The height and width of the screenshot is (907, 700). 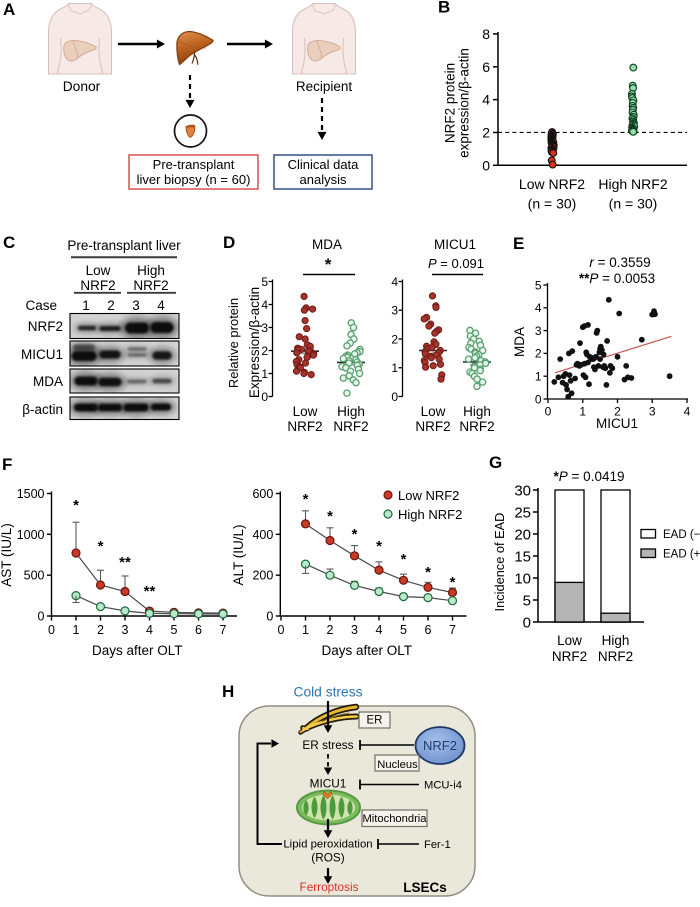 I want to click on svg-text: B, so click(x=444, y=8).